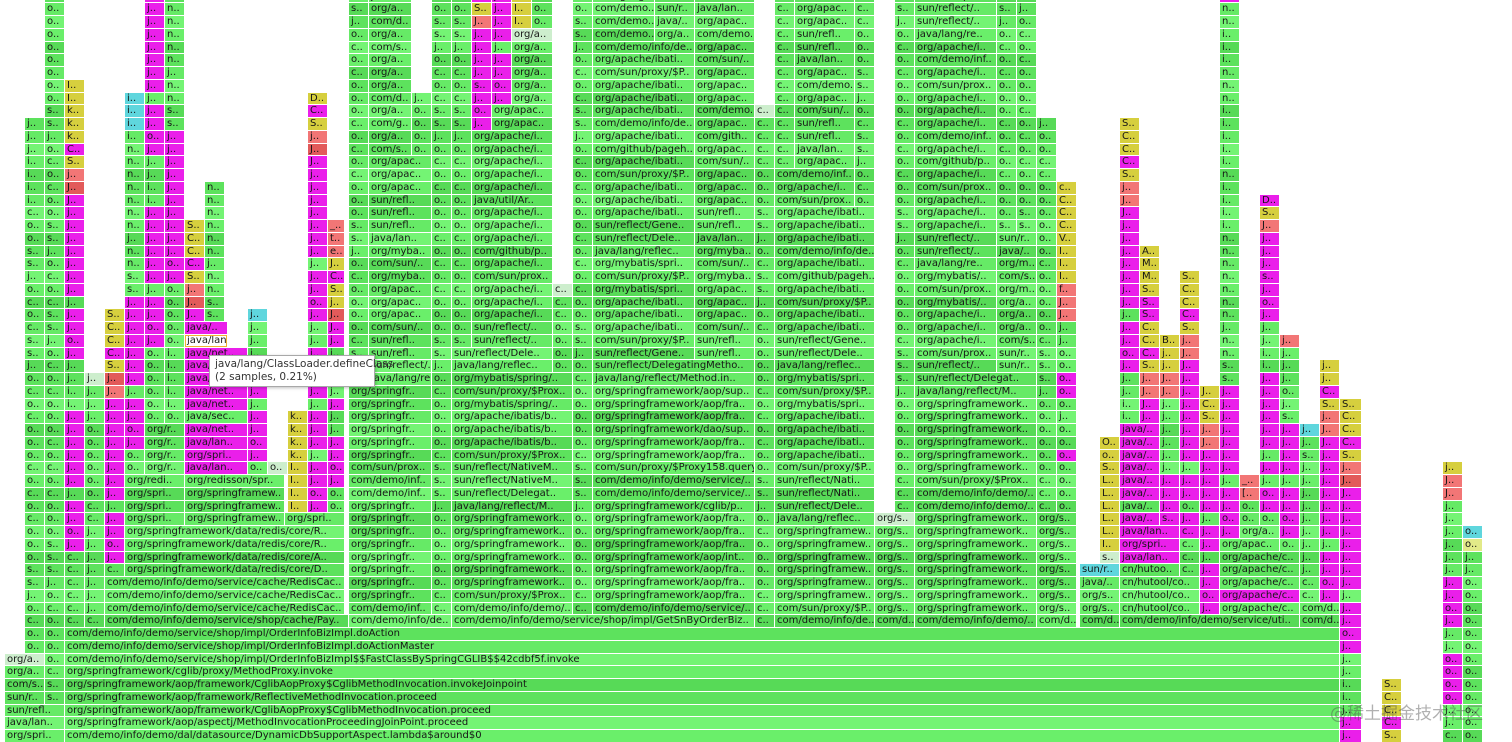 Image resolution: width=1512 pixels, height=742 pixels. I want to click on flame-frame: com/demo/inf.., so click(390, 608).